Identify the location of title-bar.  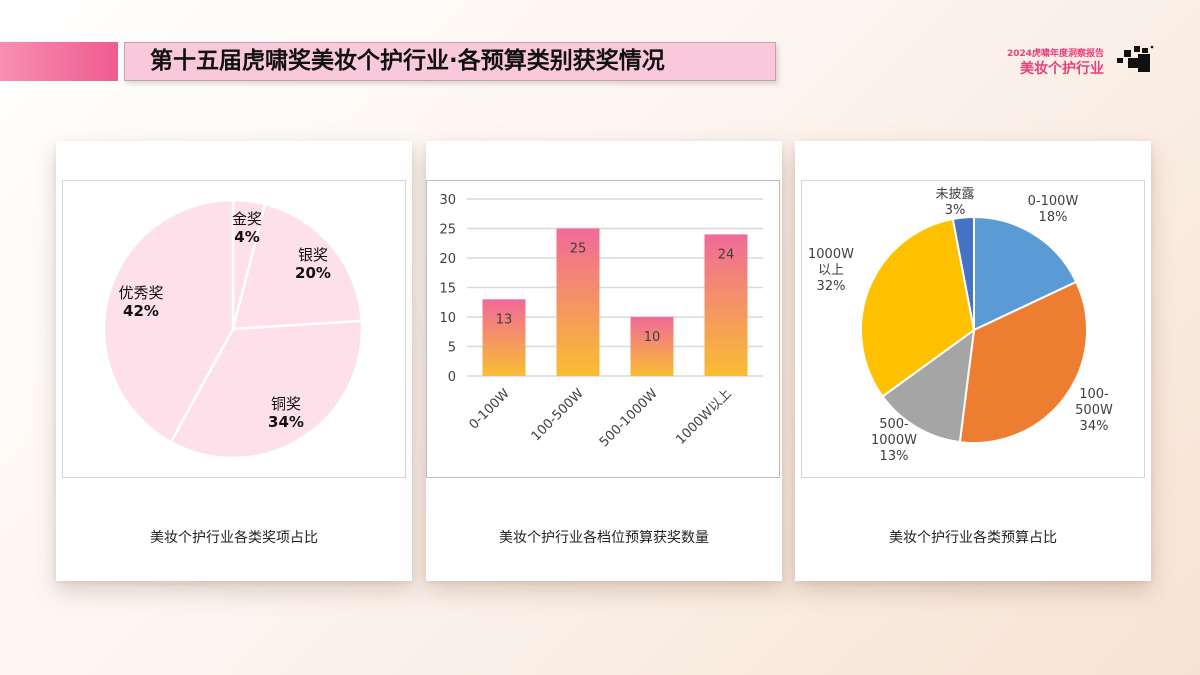
(450, 61).